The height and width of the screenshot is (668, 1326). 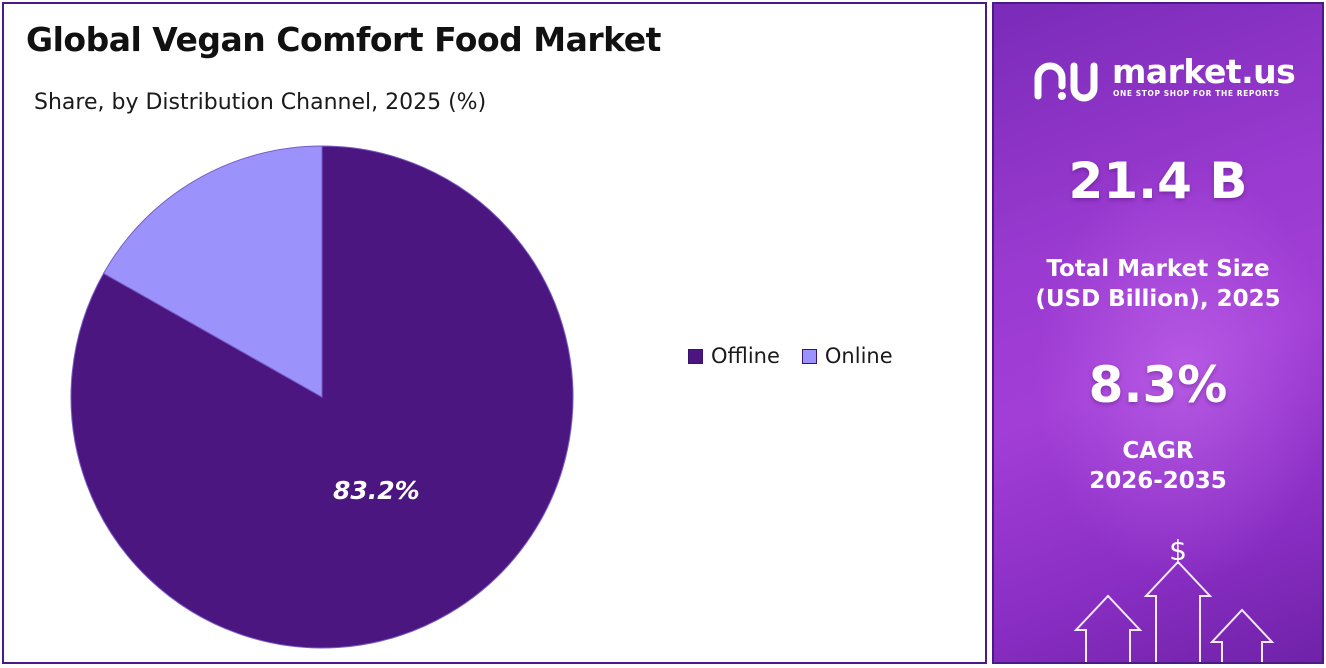 I want to click on growth-arrows-icon: $, so click(x=1174, y=598).